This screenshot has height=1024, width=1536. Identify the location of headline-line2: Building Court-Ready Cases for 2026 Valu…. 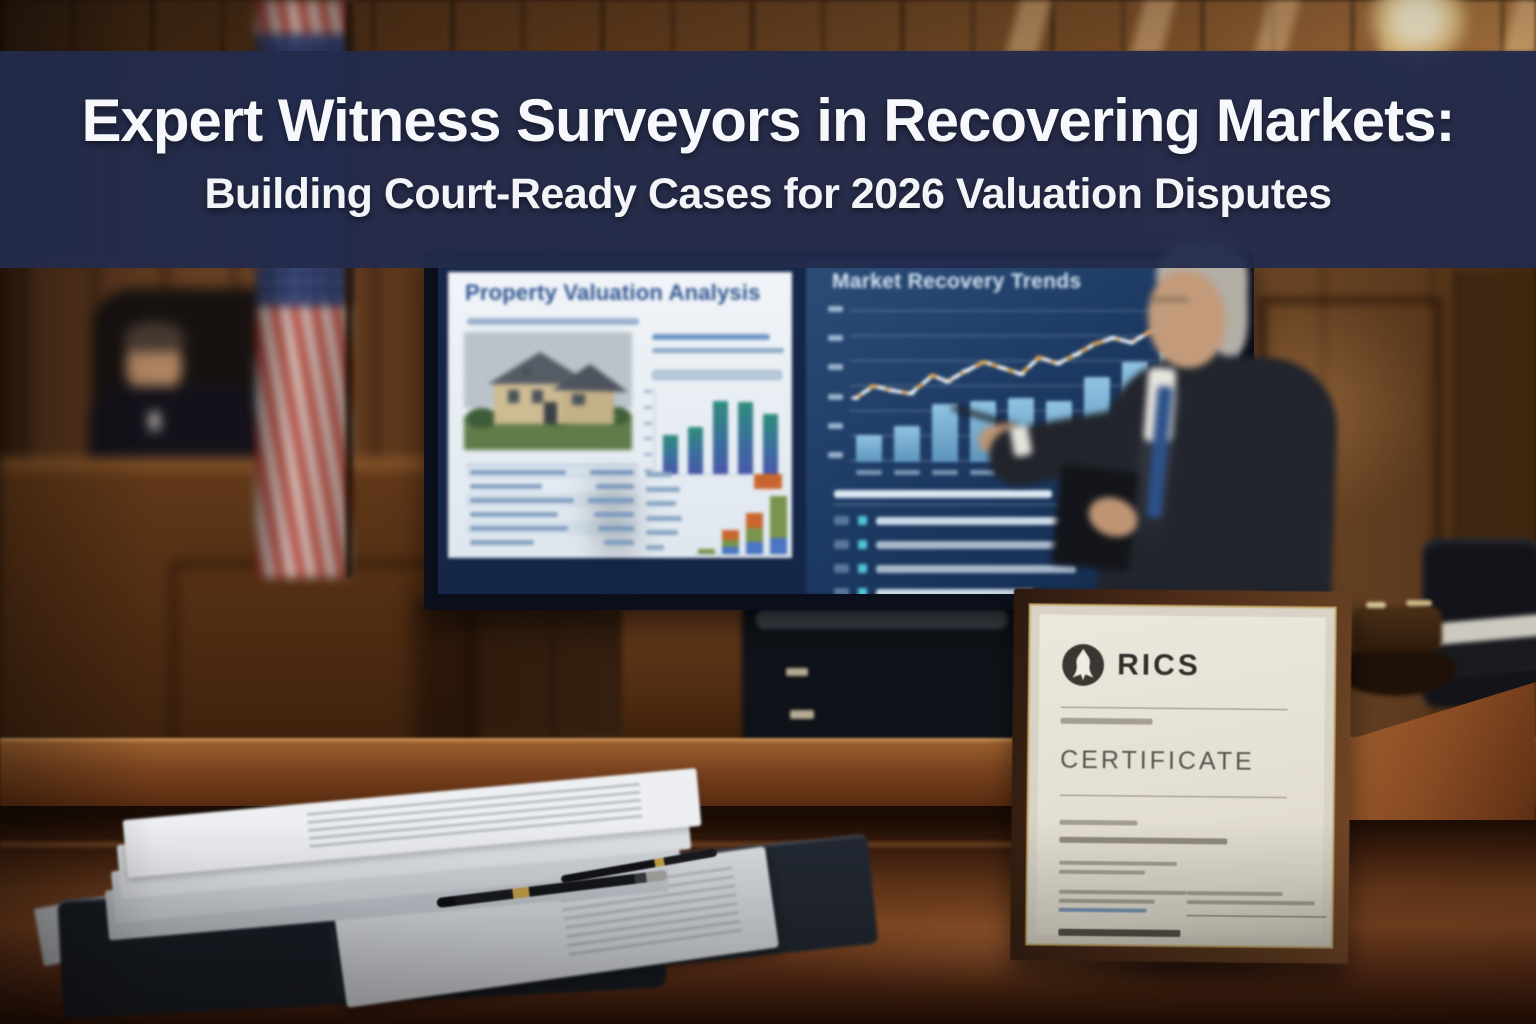
(768, 194).